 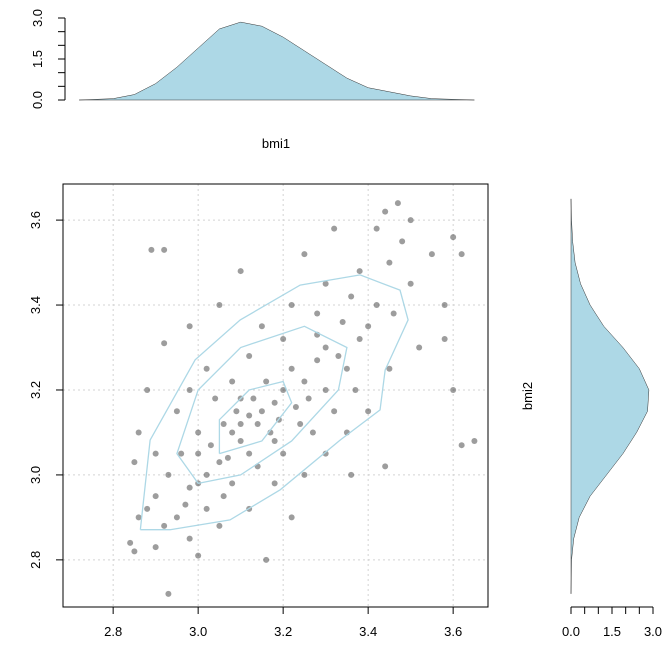 What do you see at coordinates (612, 631) in the screenshot?
I see `x-tick-label: 1.5` at bounding box center [612, 631].